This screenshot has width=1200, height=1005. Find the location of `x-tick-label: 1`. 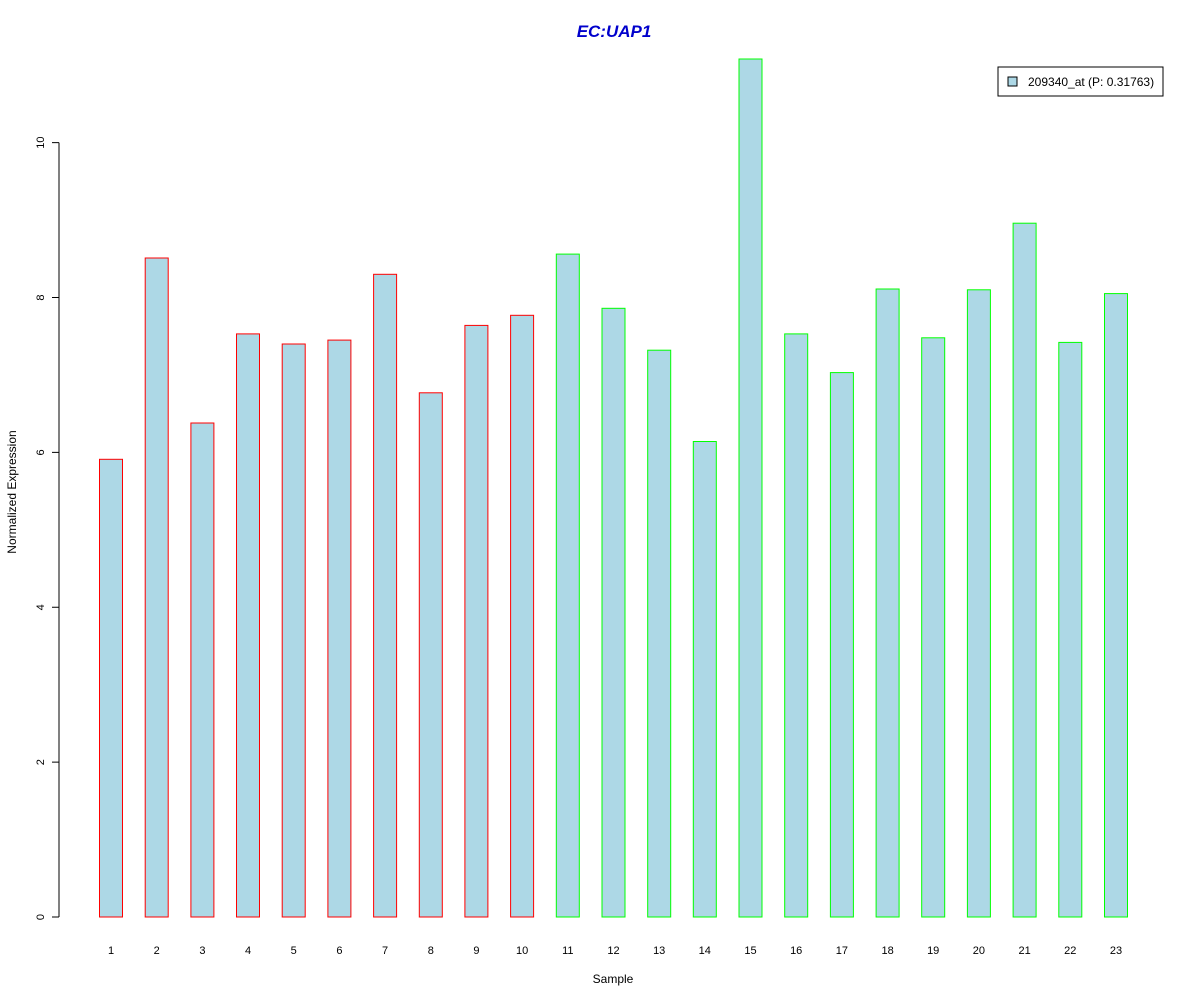

x-tick-label: 1 is located at coordinates (111, 951).